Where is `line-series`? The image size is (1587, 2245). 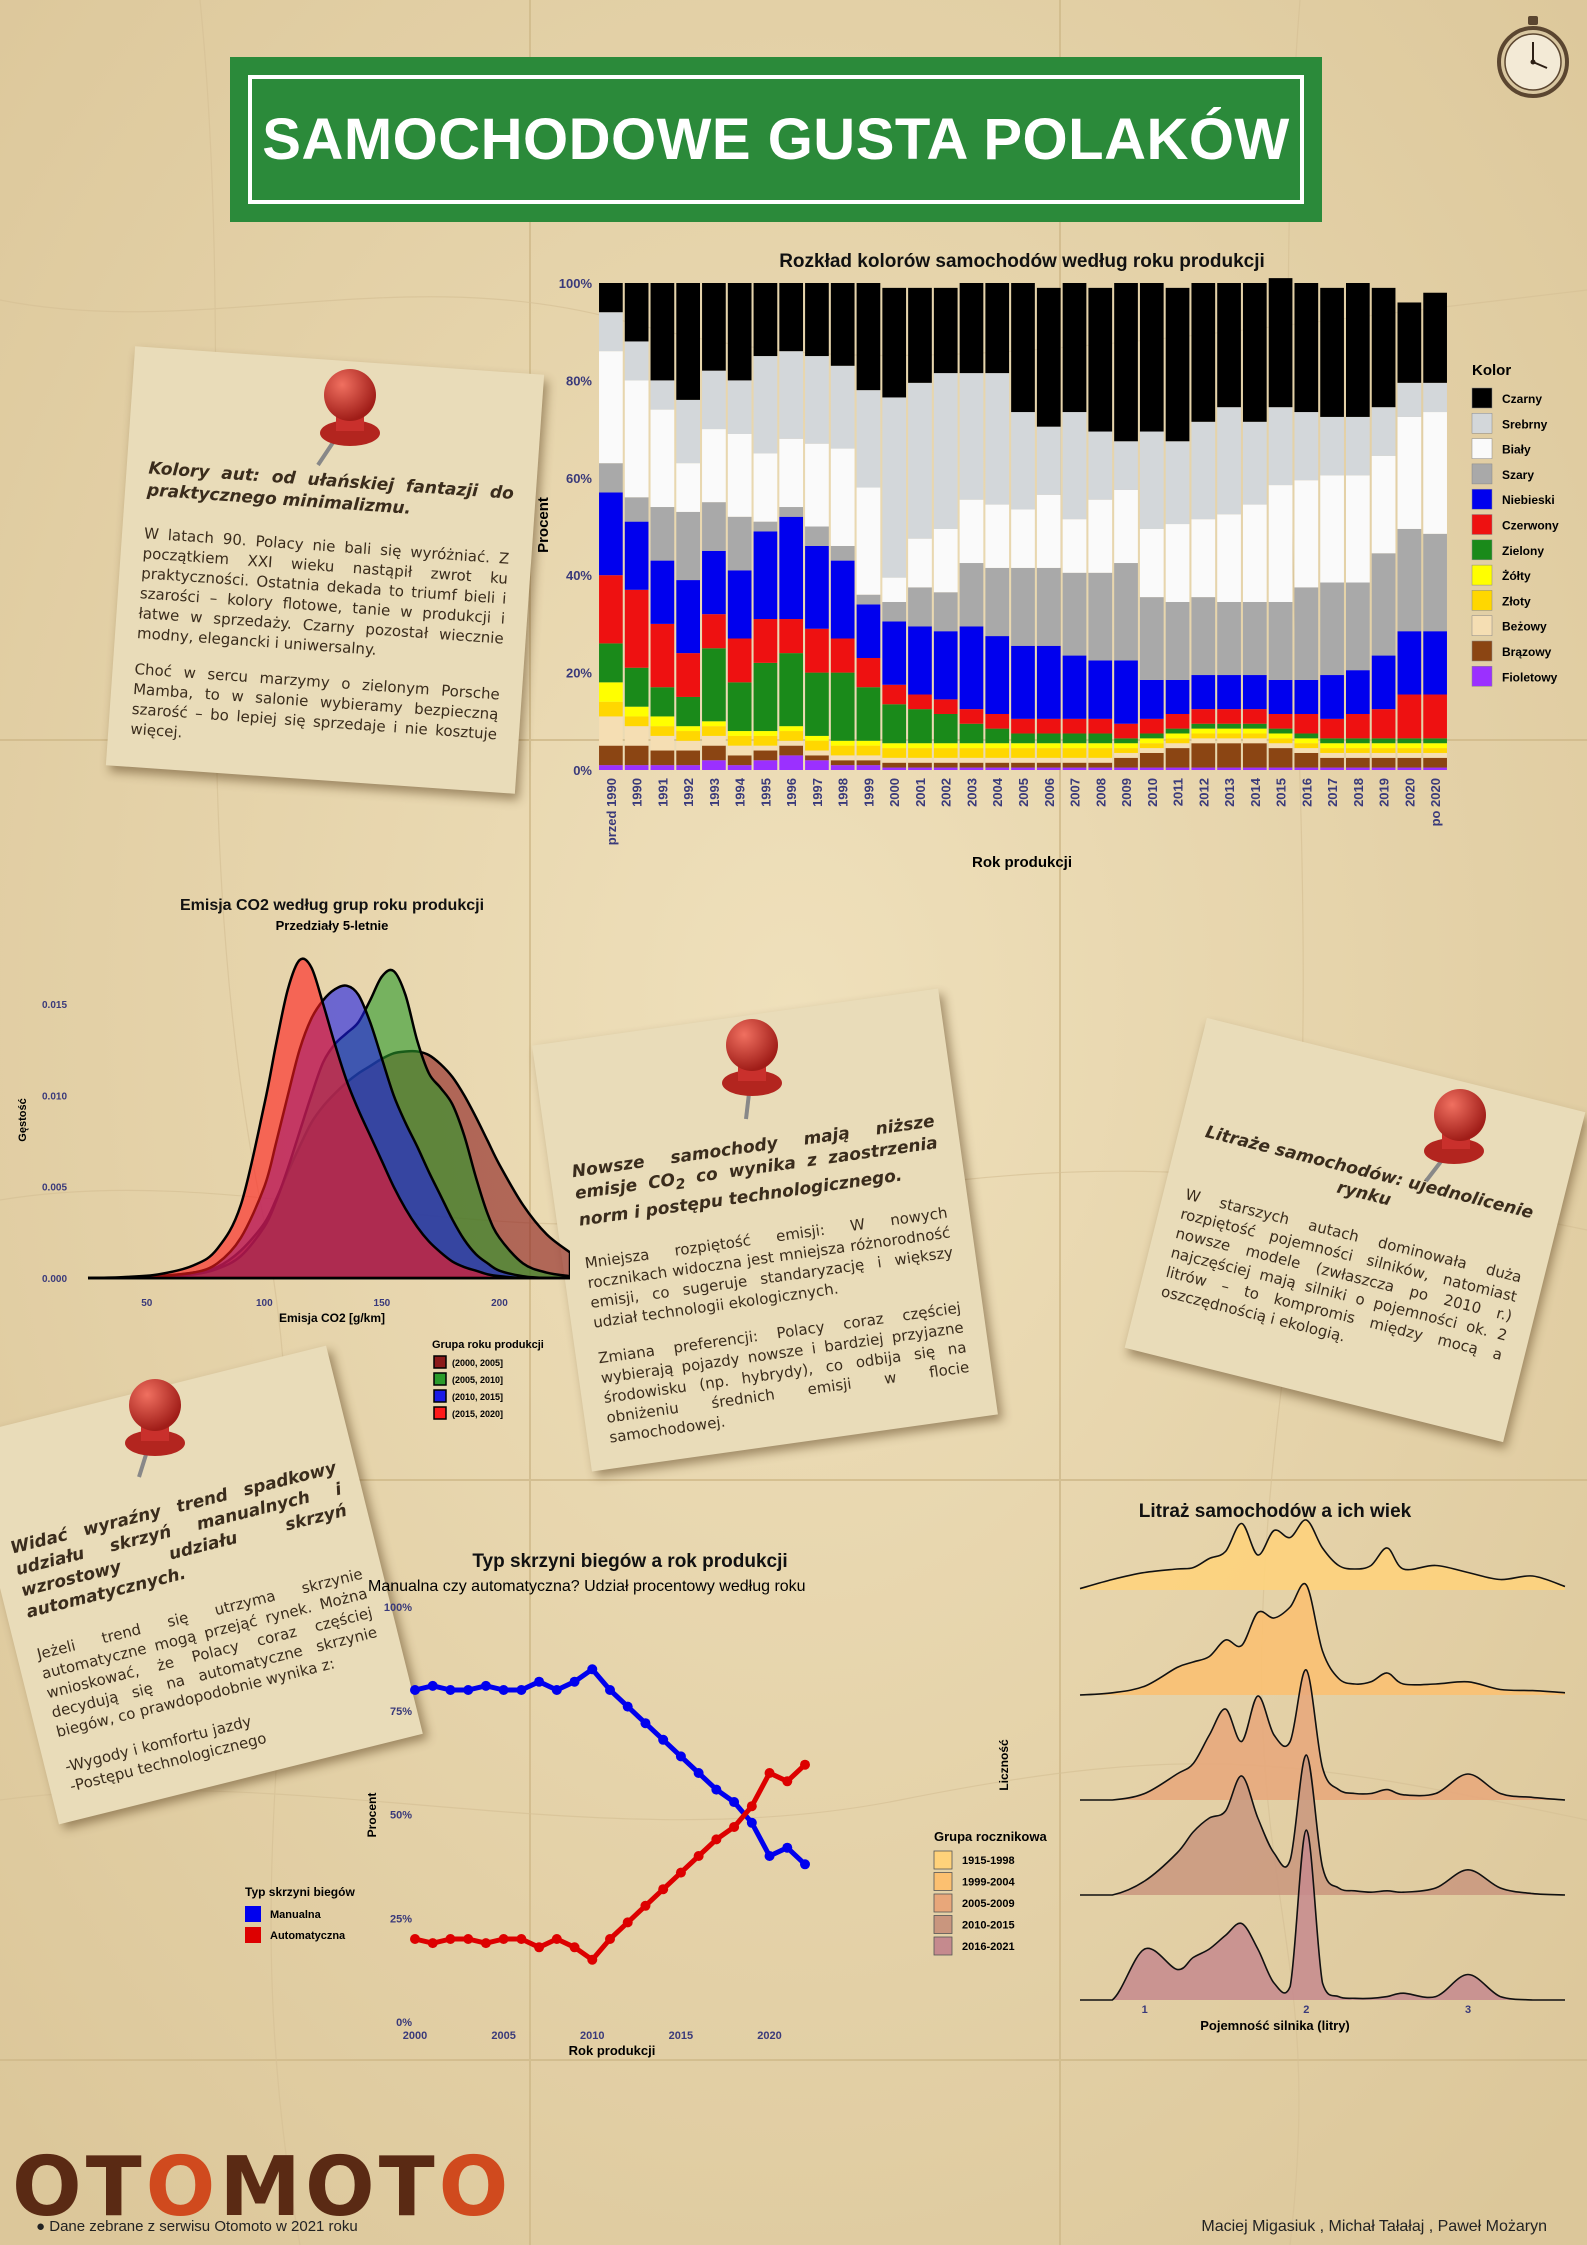 line-series is located at coordinates (610, 1862).